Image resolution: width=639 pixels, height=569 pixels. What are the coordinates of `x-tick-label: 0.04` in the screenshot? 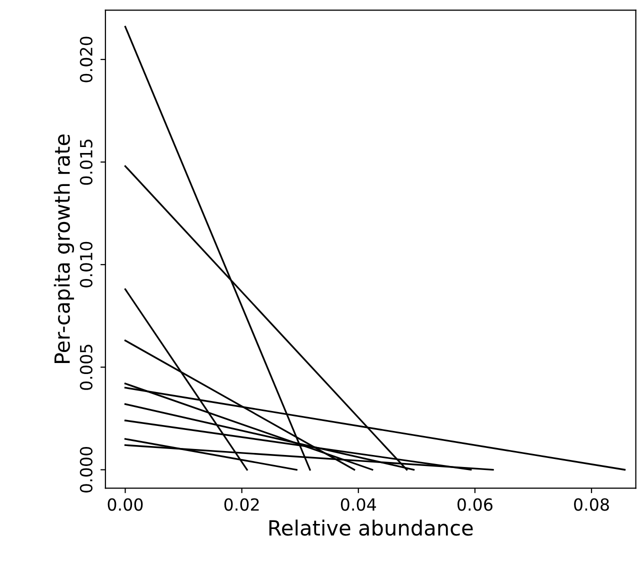 It's located at (358, 504).